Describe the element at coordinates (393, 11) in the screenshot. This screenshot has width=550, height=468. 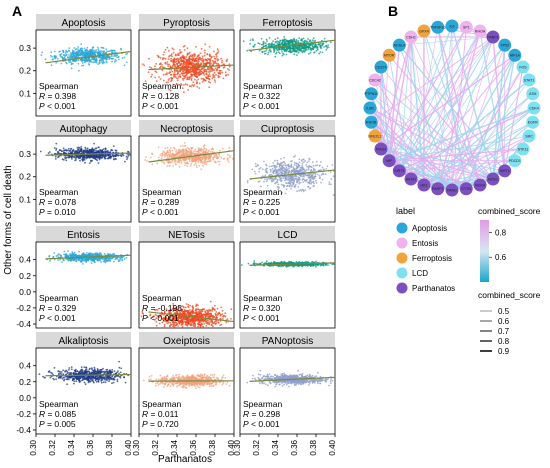
I see `panel-b-letter: B` at that location.